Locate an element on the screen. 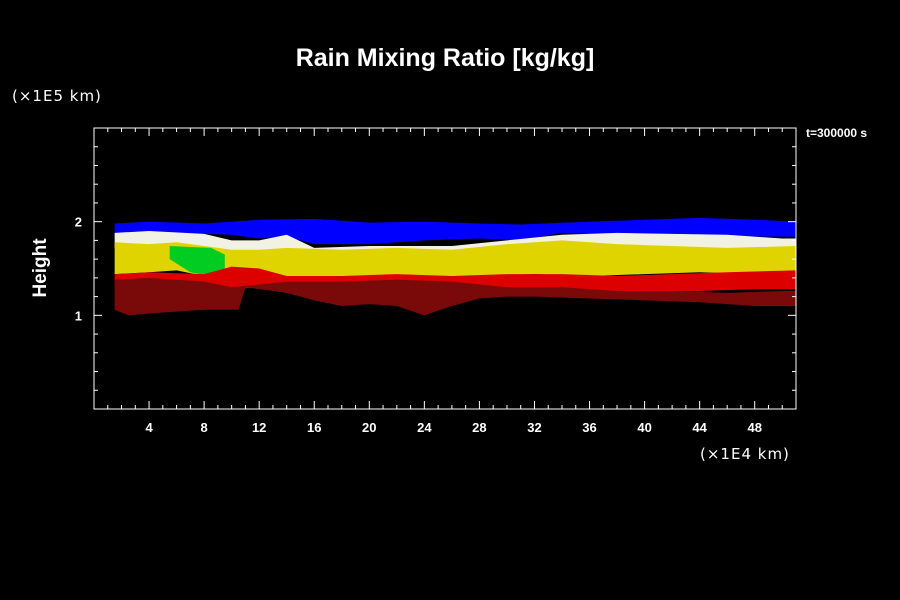  x-axis-unit: (×1E4 km) is located at coordinates (745, 454).